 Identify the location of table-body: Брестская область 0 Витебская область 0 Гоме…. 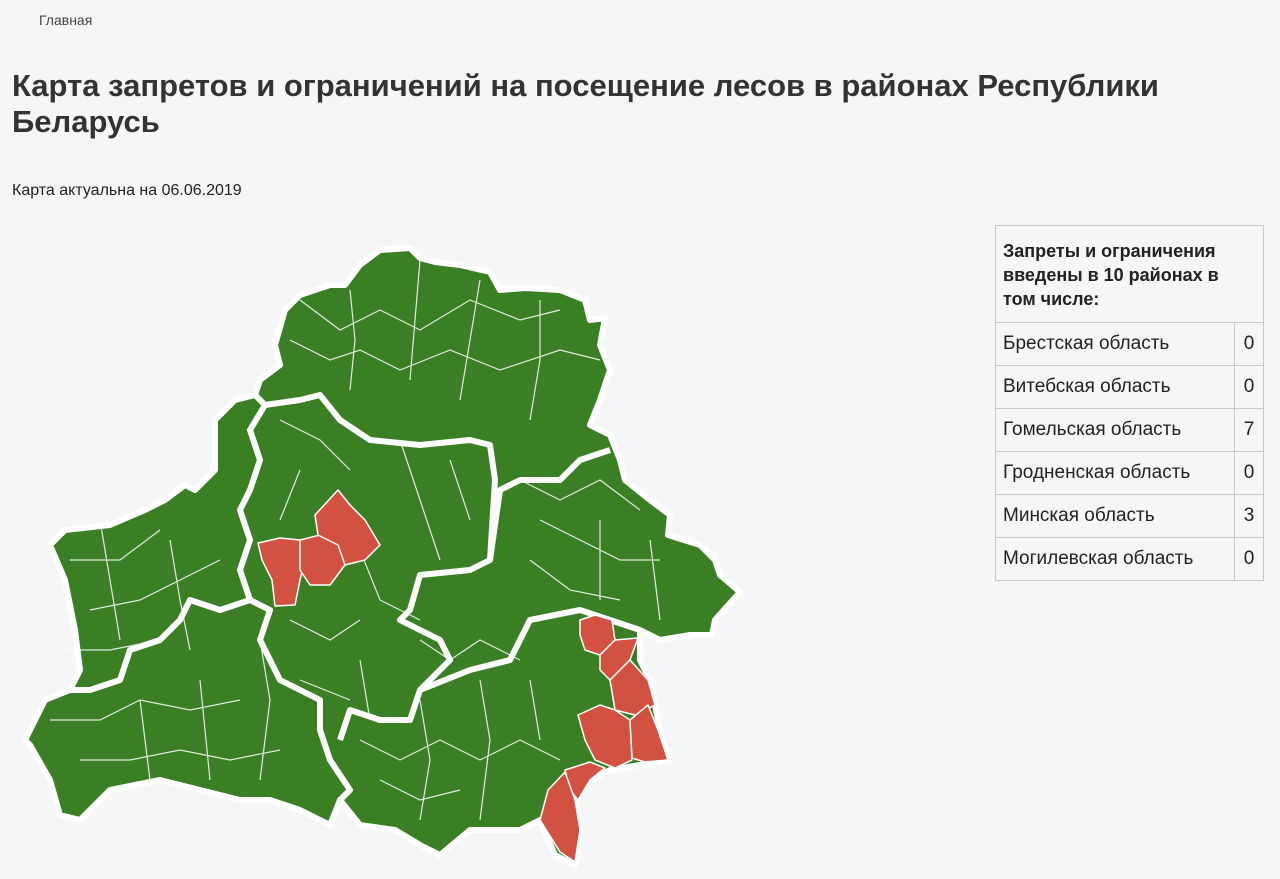
(1129, 451).